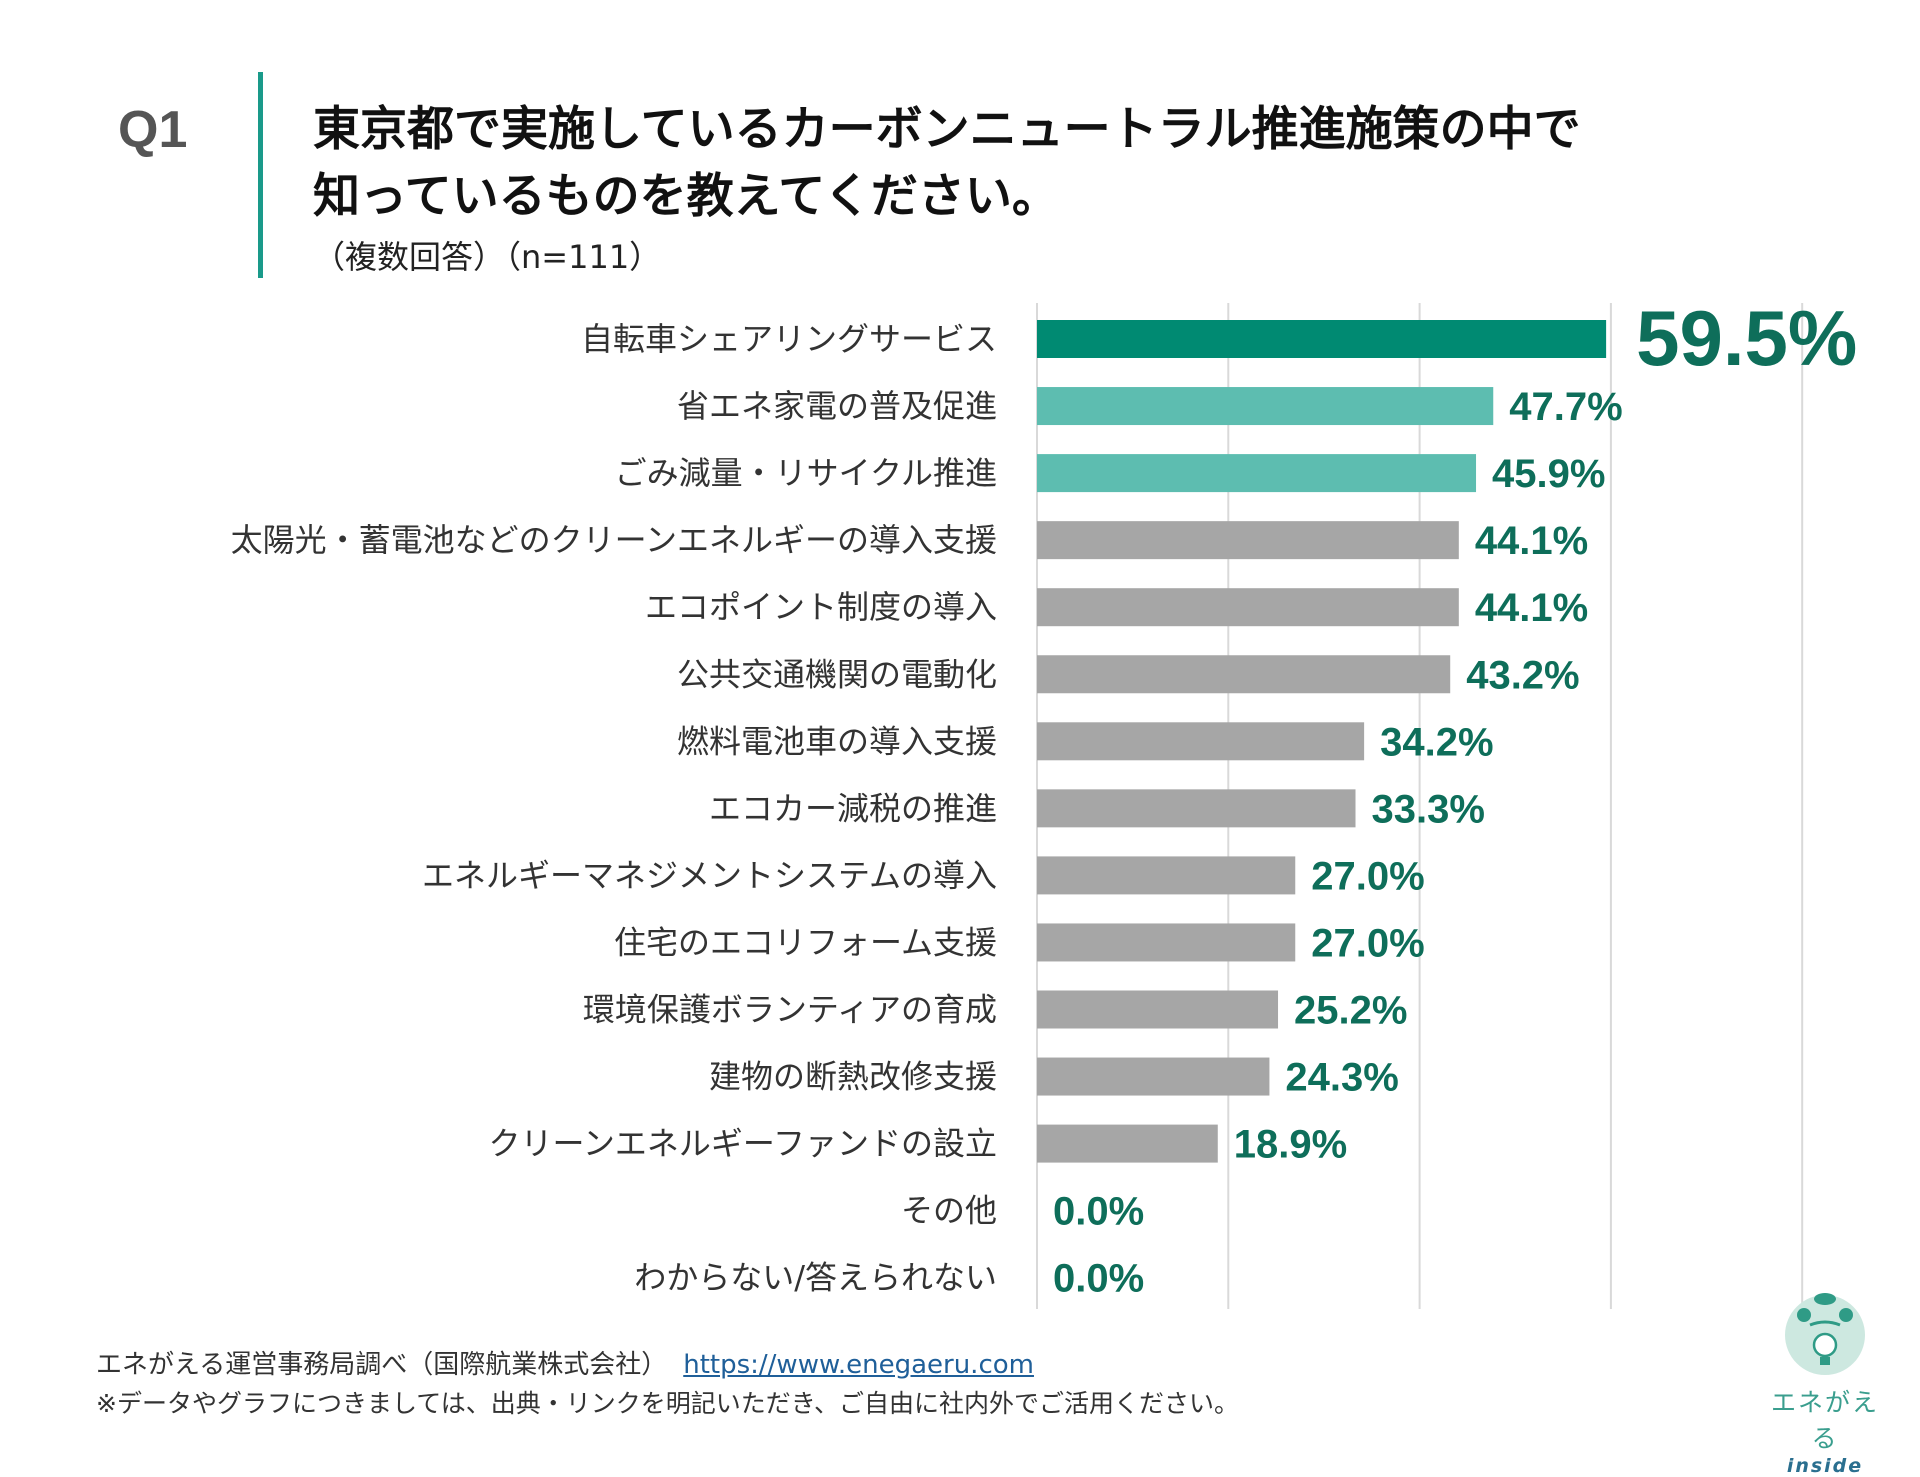 This screenshot has height=1477, width=1920. Describe the element at coordinates (260, 175) in the screenshot. I see `accent-divider` at that location.